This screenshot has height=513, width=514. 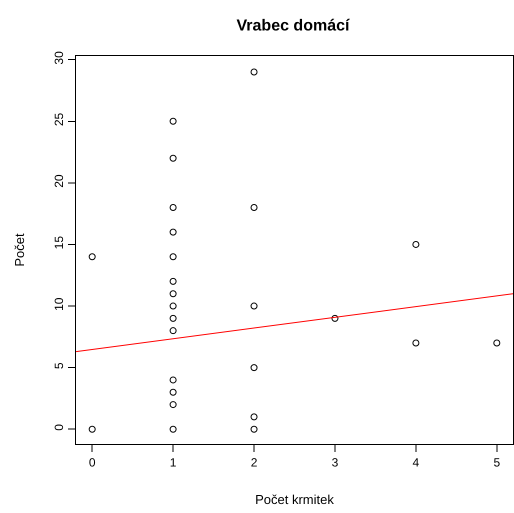 I want to click on x-tick-label: 0, so click(x=92, y=462).